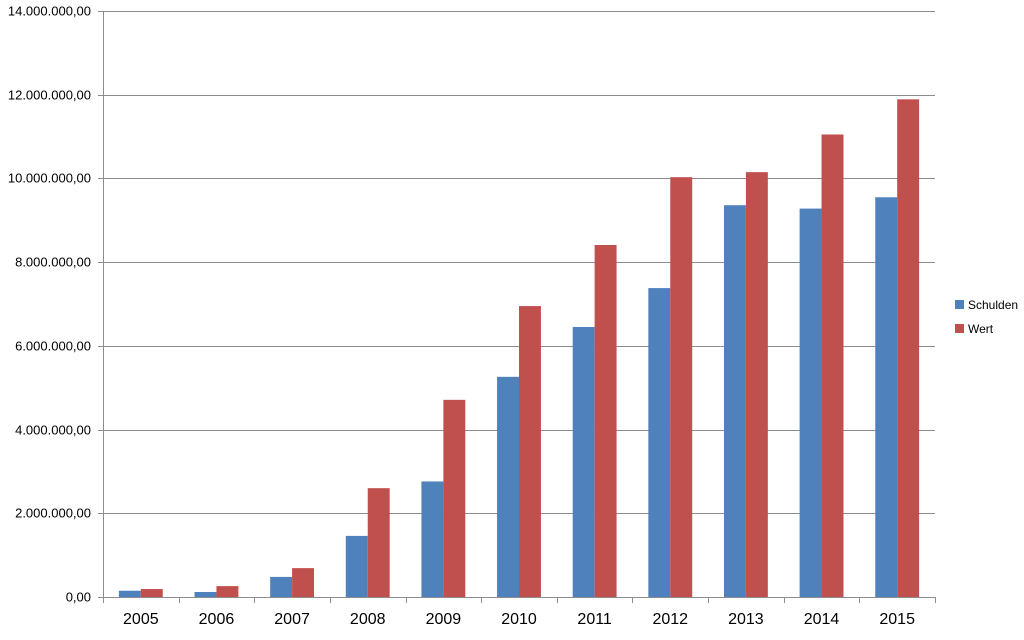  Describe the element at coordinates (681, 387) in the screenshot. I see `bar-wert-2012` at that location.